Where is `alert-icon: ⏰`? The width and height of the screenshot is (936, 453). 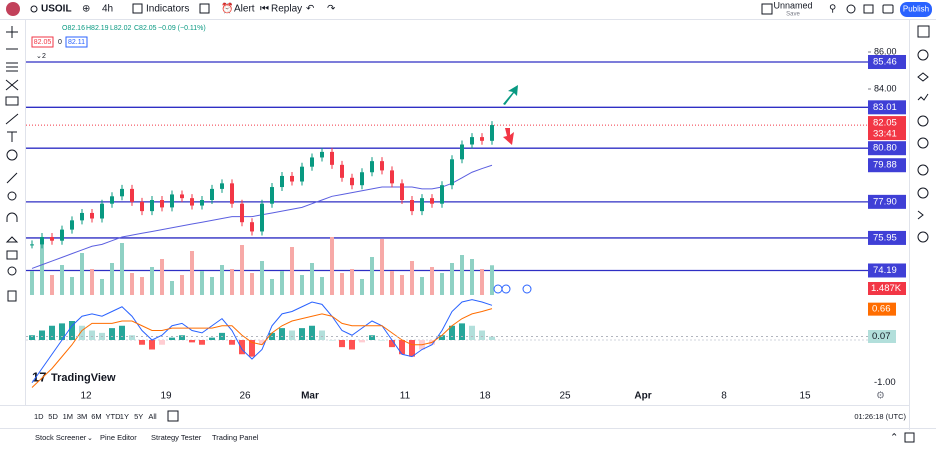
alert-icon: ⏰ is located at coordinates (227, 8).